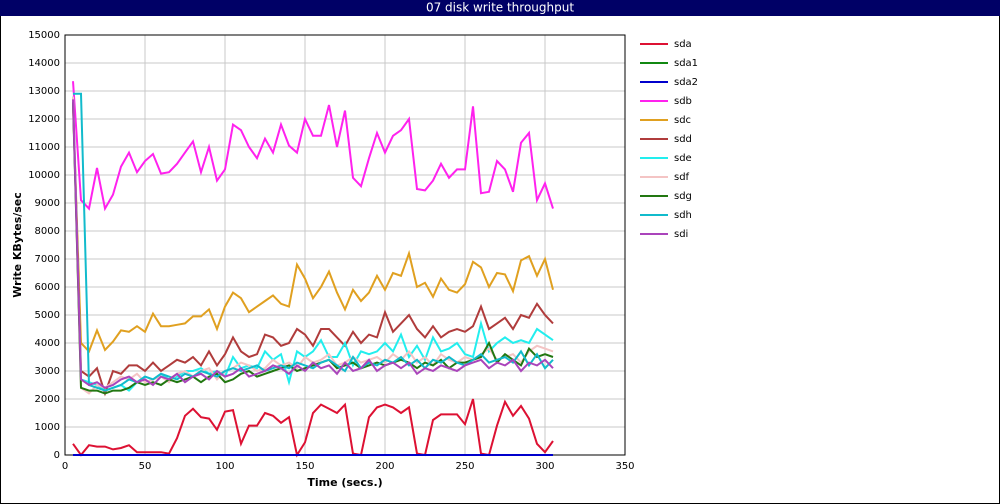 This screenshot has width=1000, height=504. What do you see at coordinates (384, 466) in the screenshot?
I see `x-tick-label: 200` at bounding box center [384, 466].